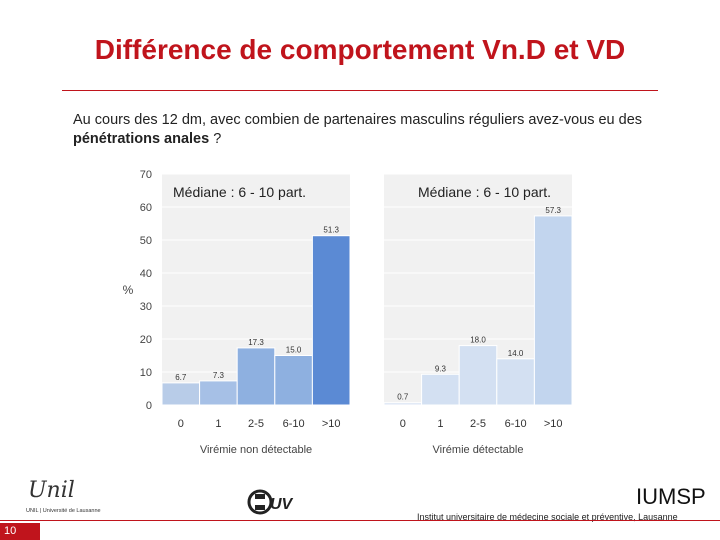 The height and width of the screenshot is (540, 720). I want to click on data-label: 14.0, so click(516, 353).